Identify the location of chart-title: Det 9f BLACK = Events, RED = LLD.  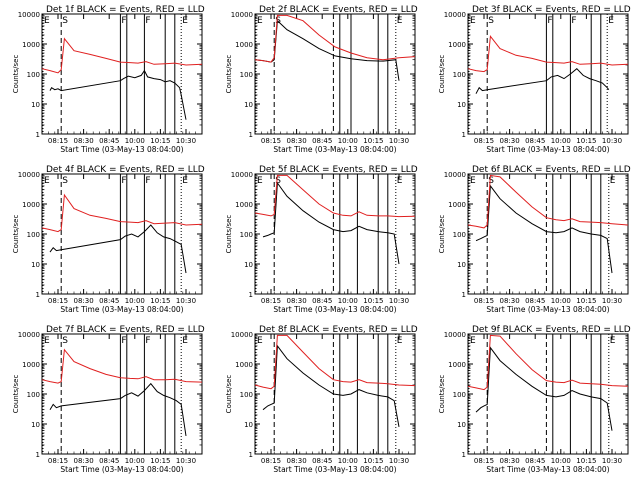
(551, 330).